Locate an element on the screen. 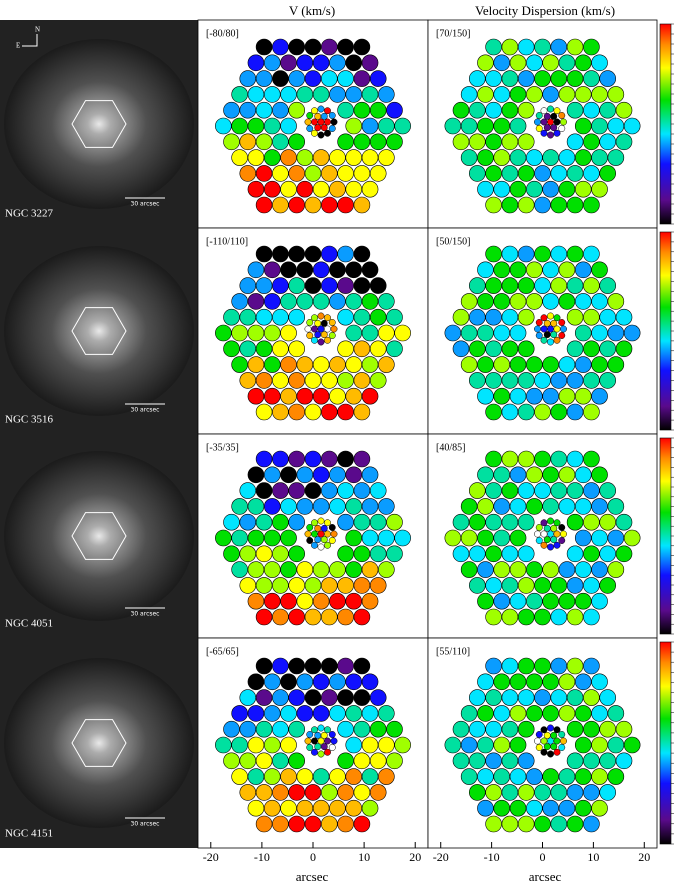  x-axis-label: arcsec is located at coordinates (312, 876).